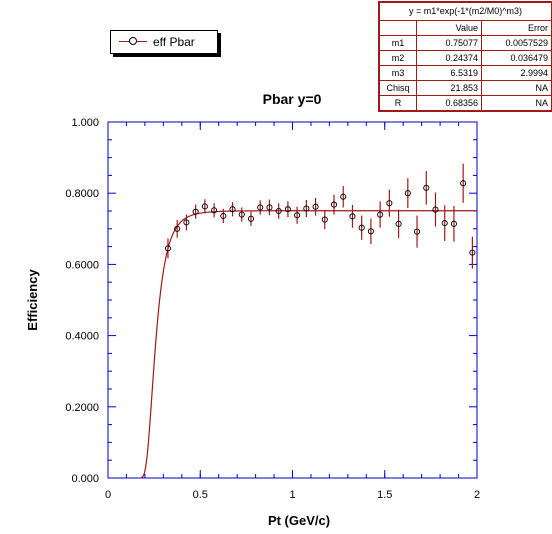 The height and width of the screenshot is (534, 552). What do you see at coordinates (292, 495) in the screenshot?
I see `x-tick-label: 1` at bounding box center [292, 495].